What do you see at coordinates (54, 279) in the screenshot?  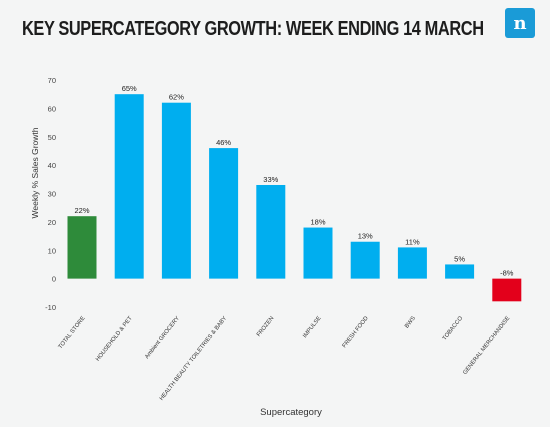 I see `y-tick-label: 0` at bounding box center [54, 279].